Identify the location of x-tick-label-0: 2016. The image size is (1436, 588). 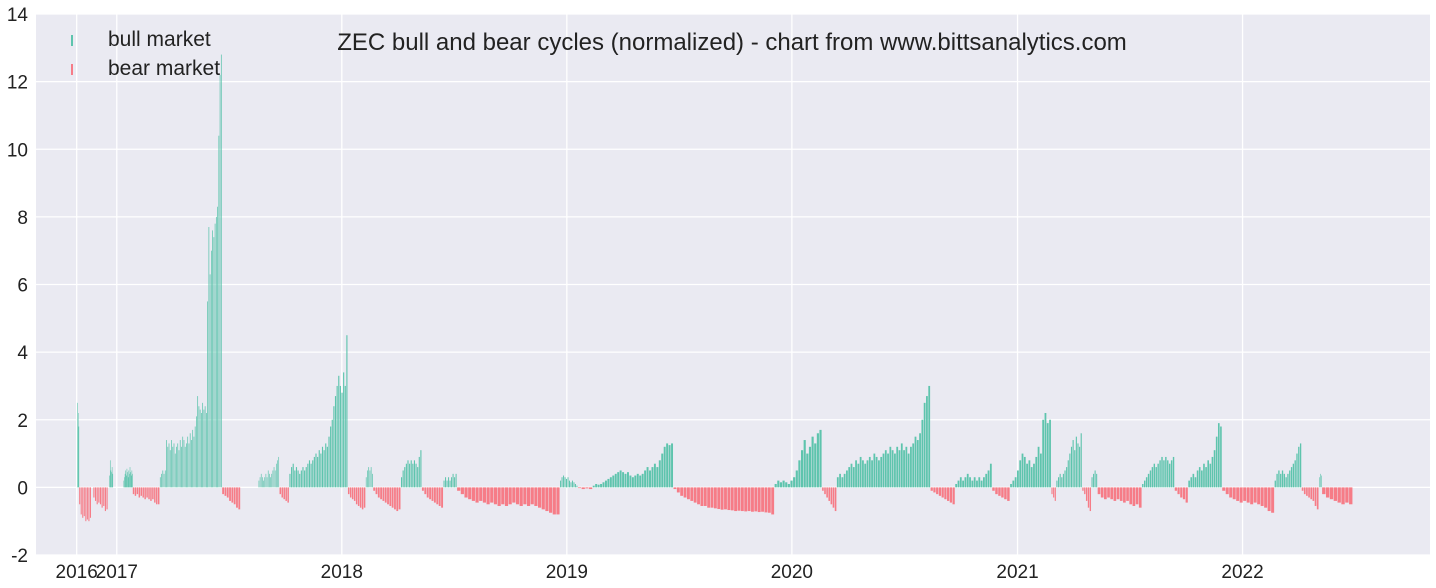
(77, 572).